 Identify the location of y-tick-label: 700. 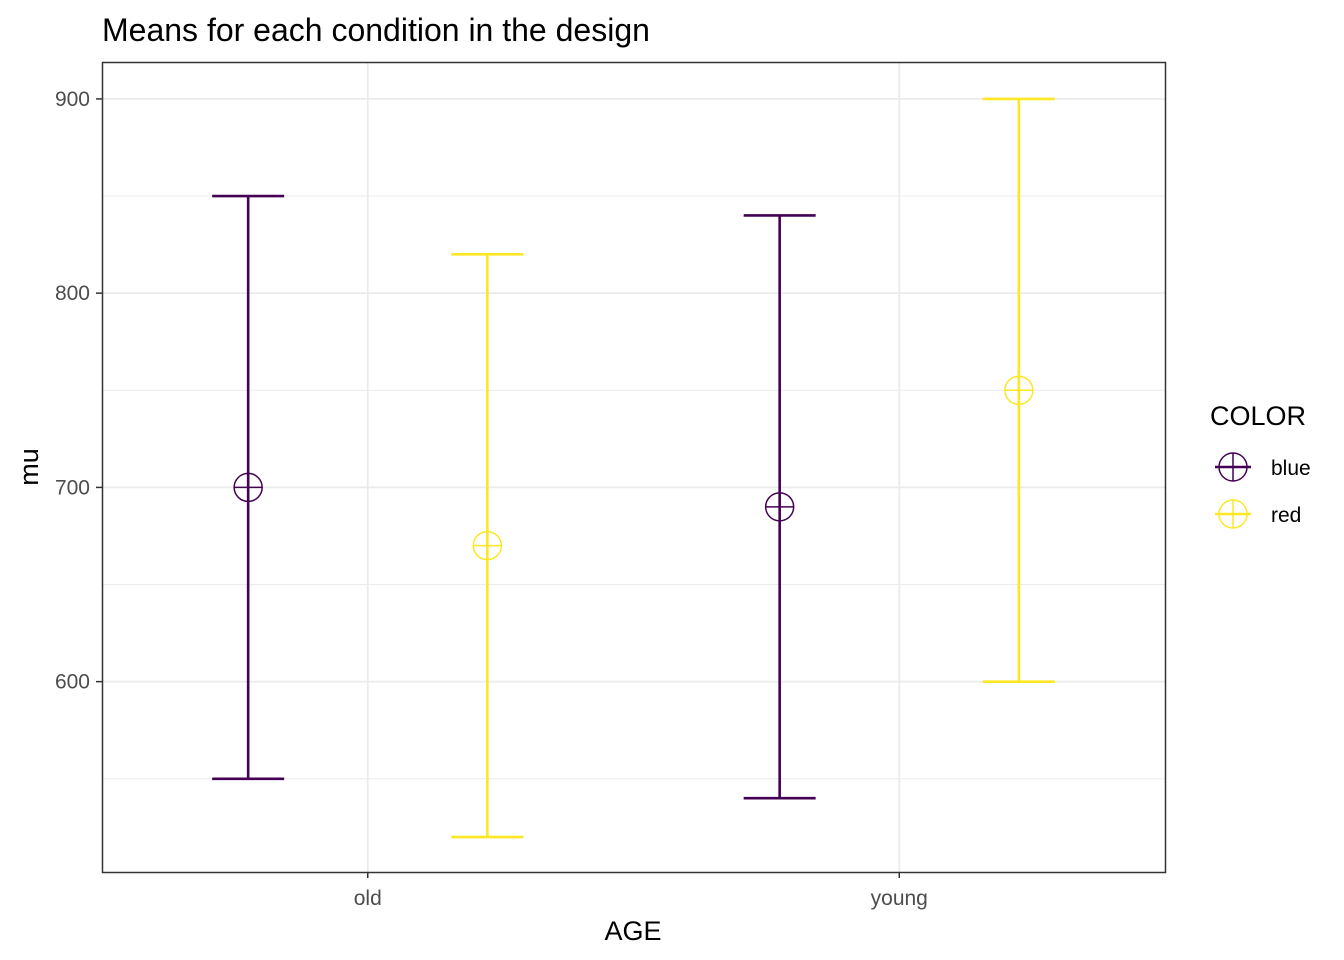
(72, 487).